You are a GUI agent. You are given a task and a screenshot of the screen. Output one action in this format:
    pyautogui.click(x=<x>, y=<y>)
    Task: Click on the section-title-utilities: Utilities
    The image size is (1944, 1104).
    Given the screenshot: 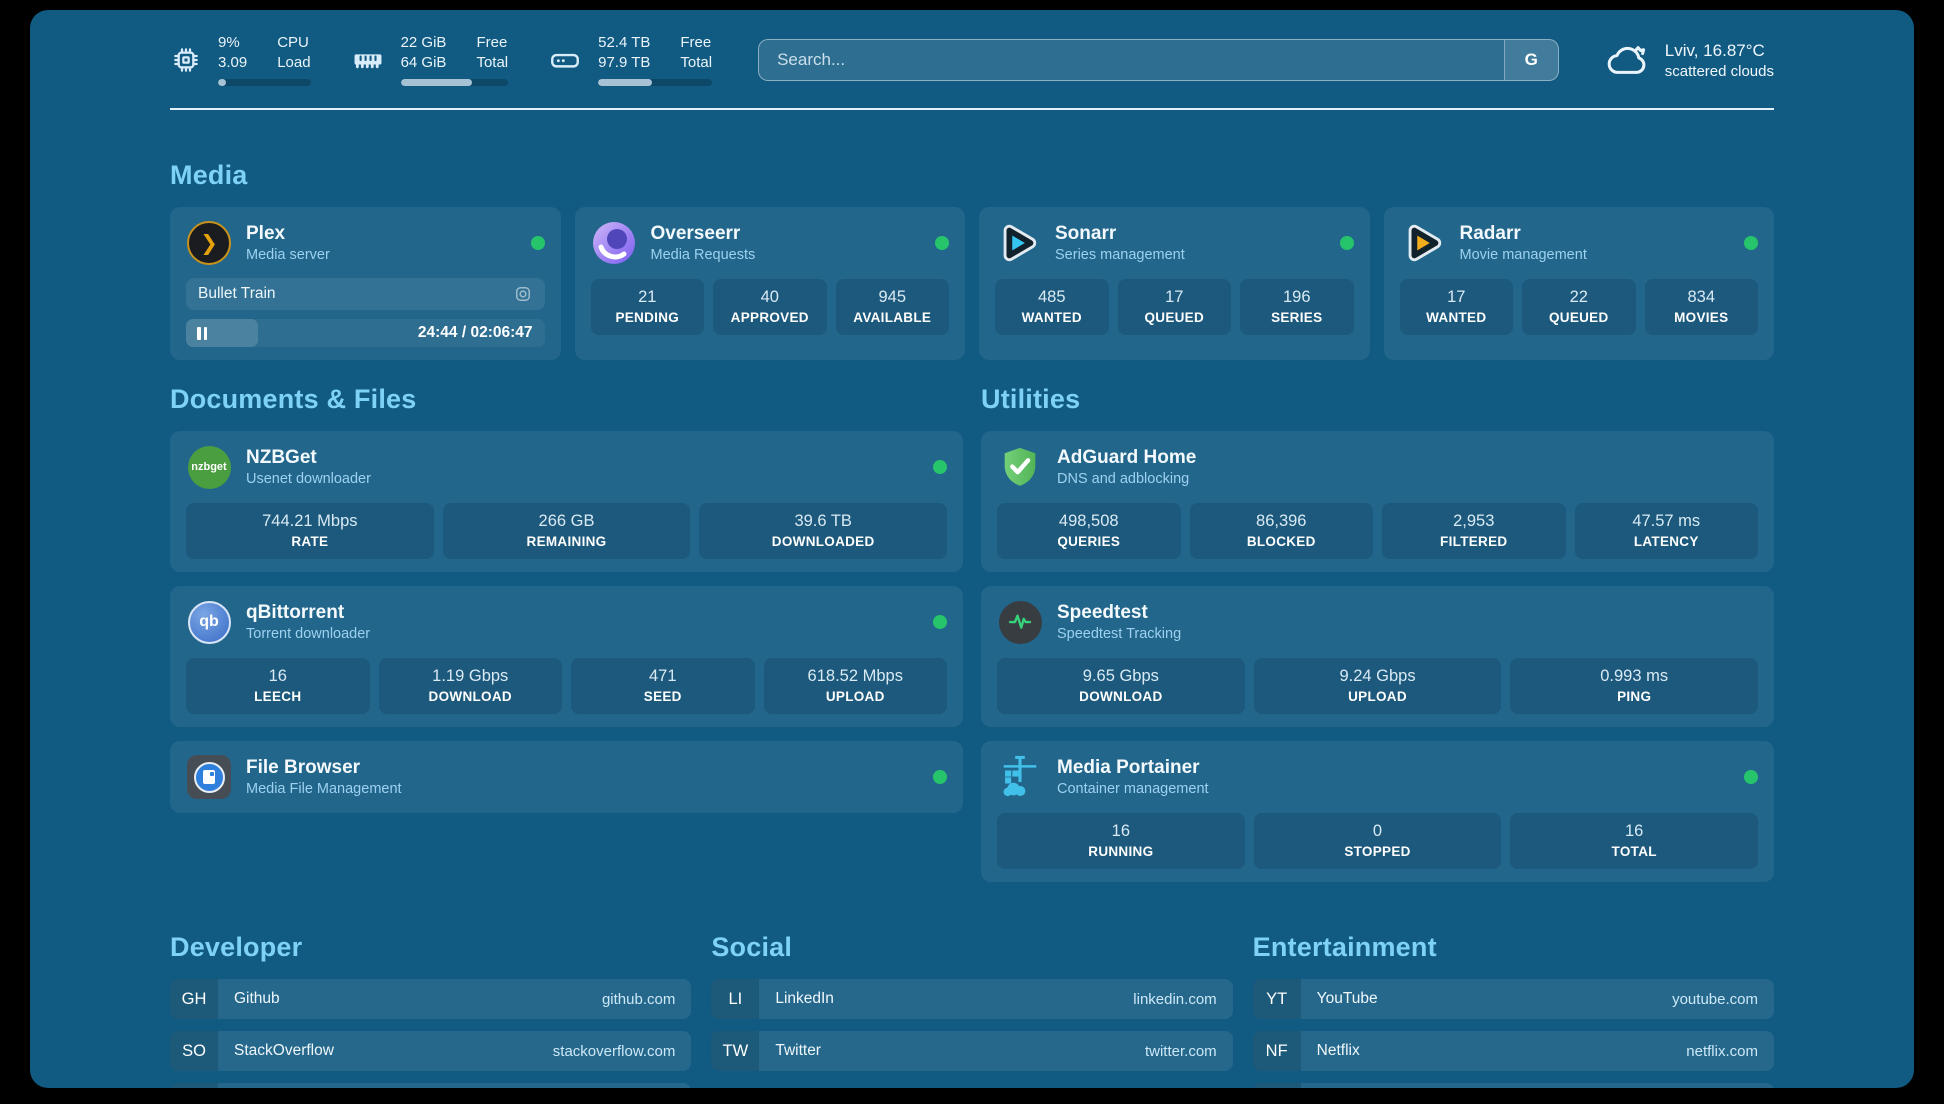 What is the action you would take?
    pyautogui.click(x=1031, y=399)
    